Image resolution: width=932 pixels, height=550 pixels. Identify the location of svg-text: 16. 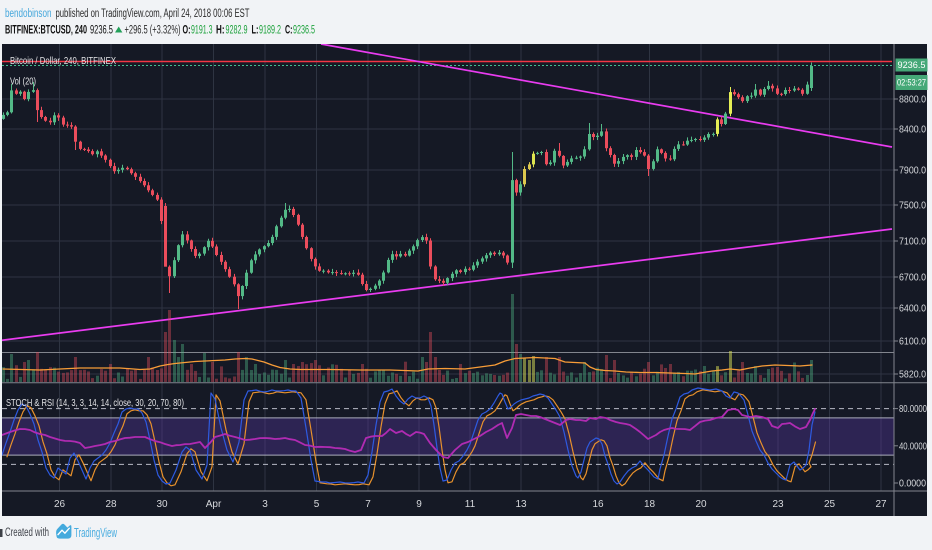
(598, 504).